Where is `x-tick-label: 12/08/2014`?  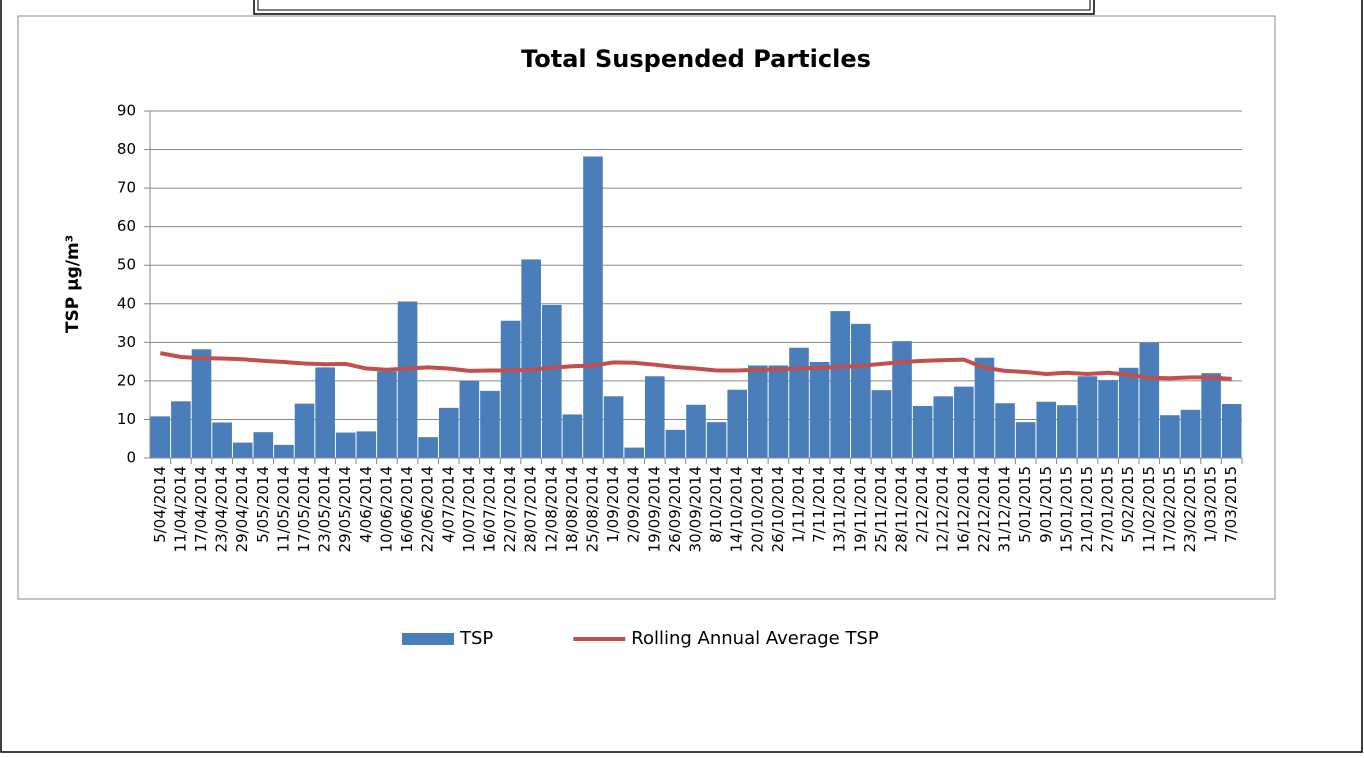 x-tick-label: 12/08/2014 is located at coordinates (551, 509).